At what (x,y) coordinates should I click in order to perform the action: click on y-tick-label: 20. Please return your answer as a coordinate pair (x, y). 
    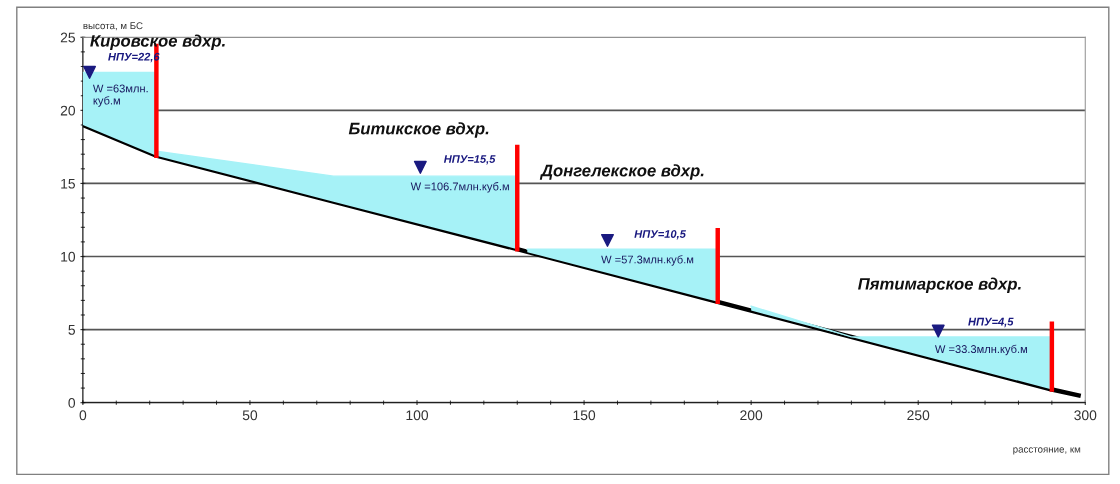
    Looking at the image, I should click on (68, 110).